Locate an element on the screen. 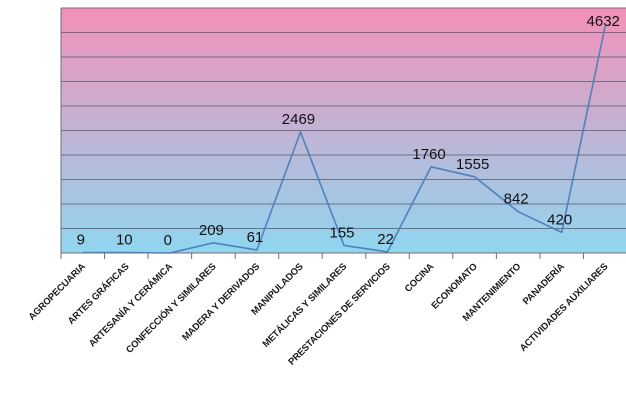  data-label: 0 is located at coordinates (168, 240).